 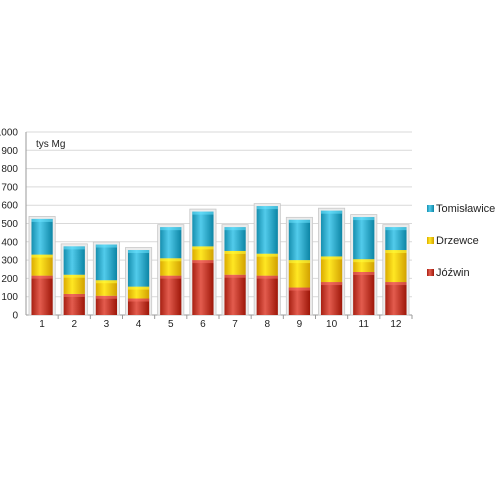 I want to click on y-tick-label: 200, so click(x=9, y=279).